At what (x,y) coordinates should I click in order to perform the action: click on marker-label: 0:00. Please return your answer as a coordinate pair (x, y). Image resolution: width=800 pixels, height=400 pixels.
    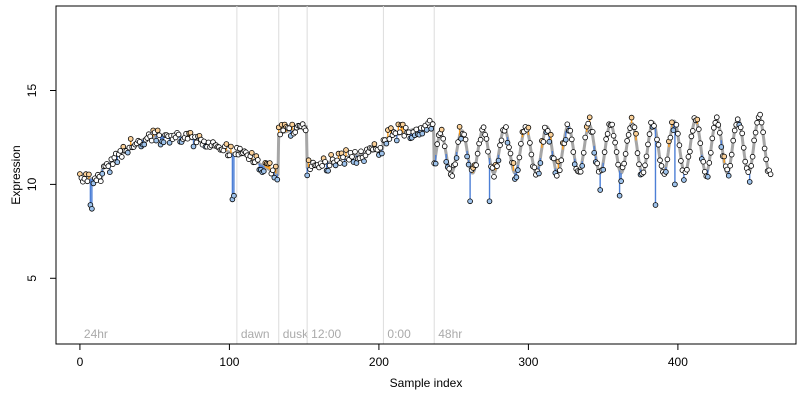
    Looking at the image, I should click on (399, 334).